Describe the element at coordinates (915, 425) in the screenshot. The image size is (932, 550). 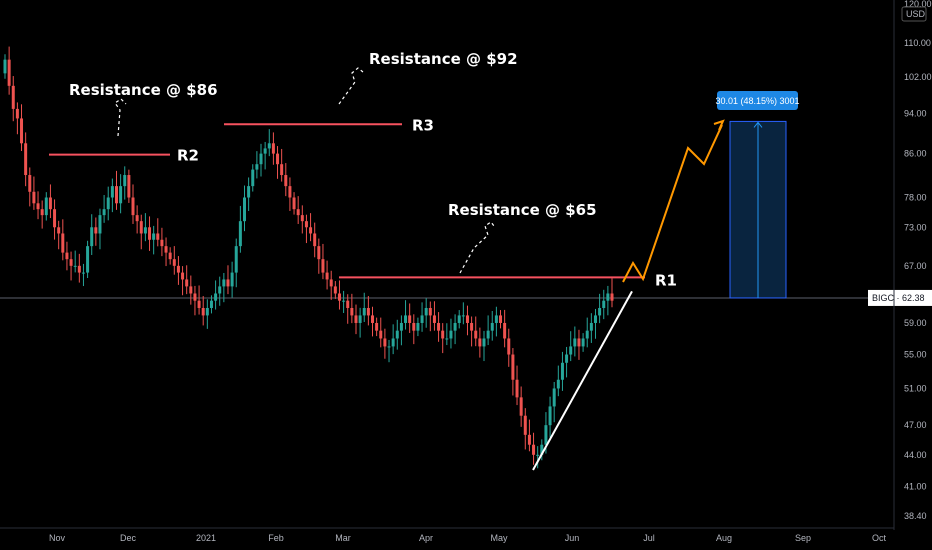
I see `y-axis-tick-label: 47.00` at that location.